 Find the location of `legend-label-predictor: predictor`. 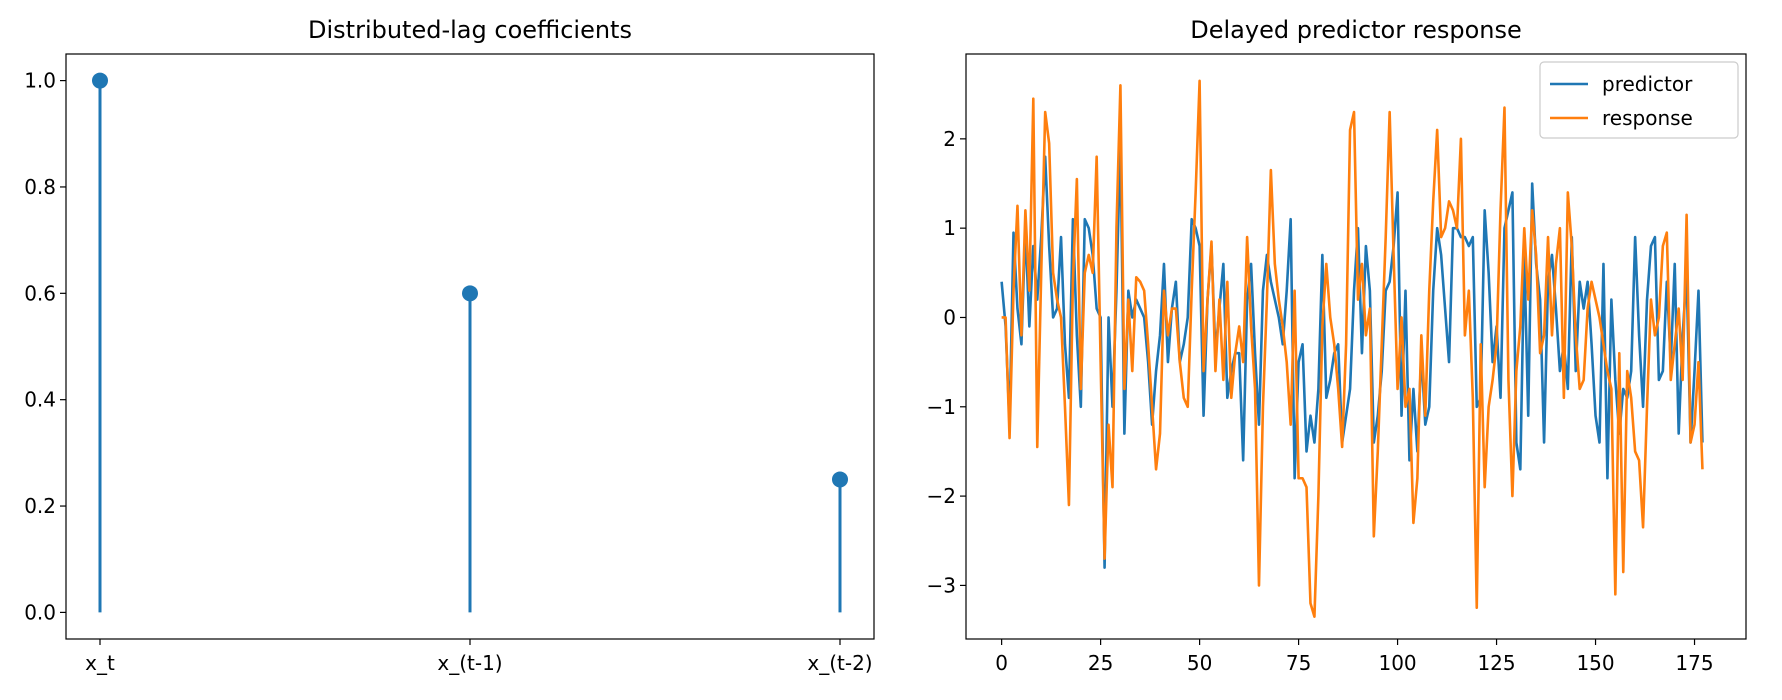

legend-label-predictor: predictor is located at coordinates (1647, 84).